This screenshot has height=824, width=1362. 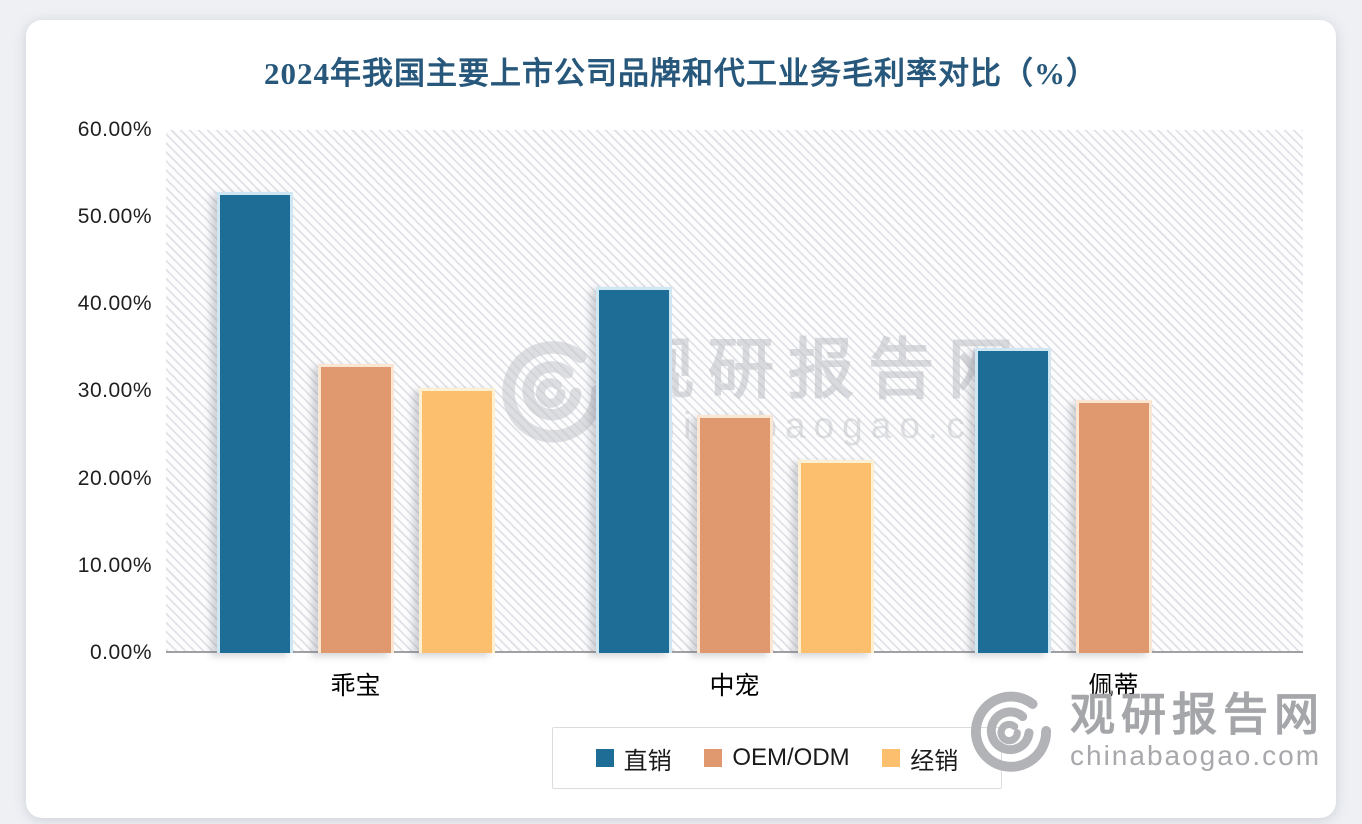 I want to click on legend-item-经销: 经销, so click(x=920, y=758).